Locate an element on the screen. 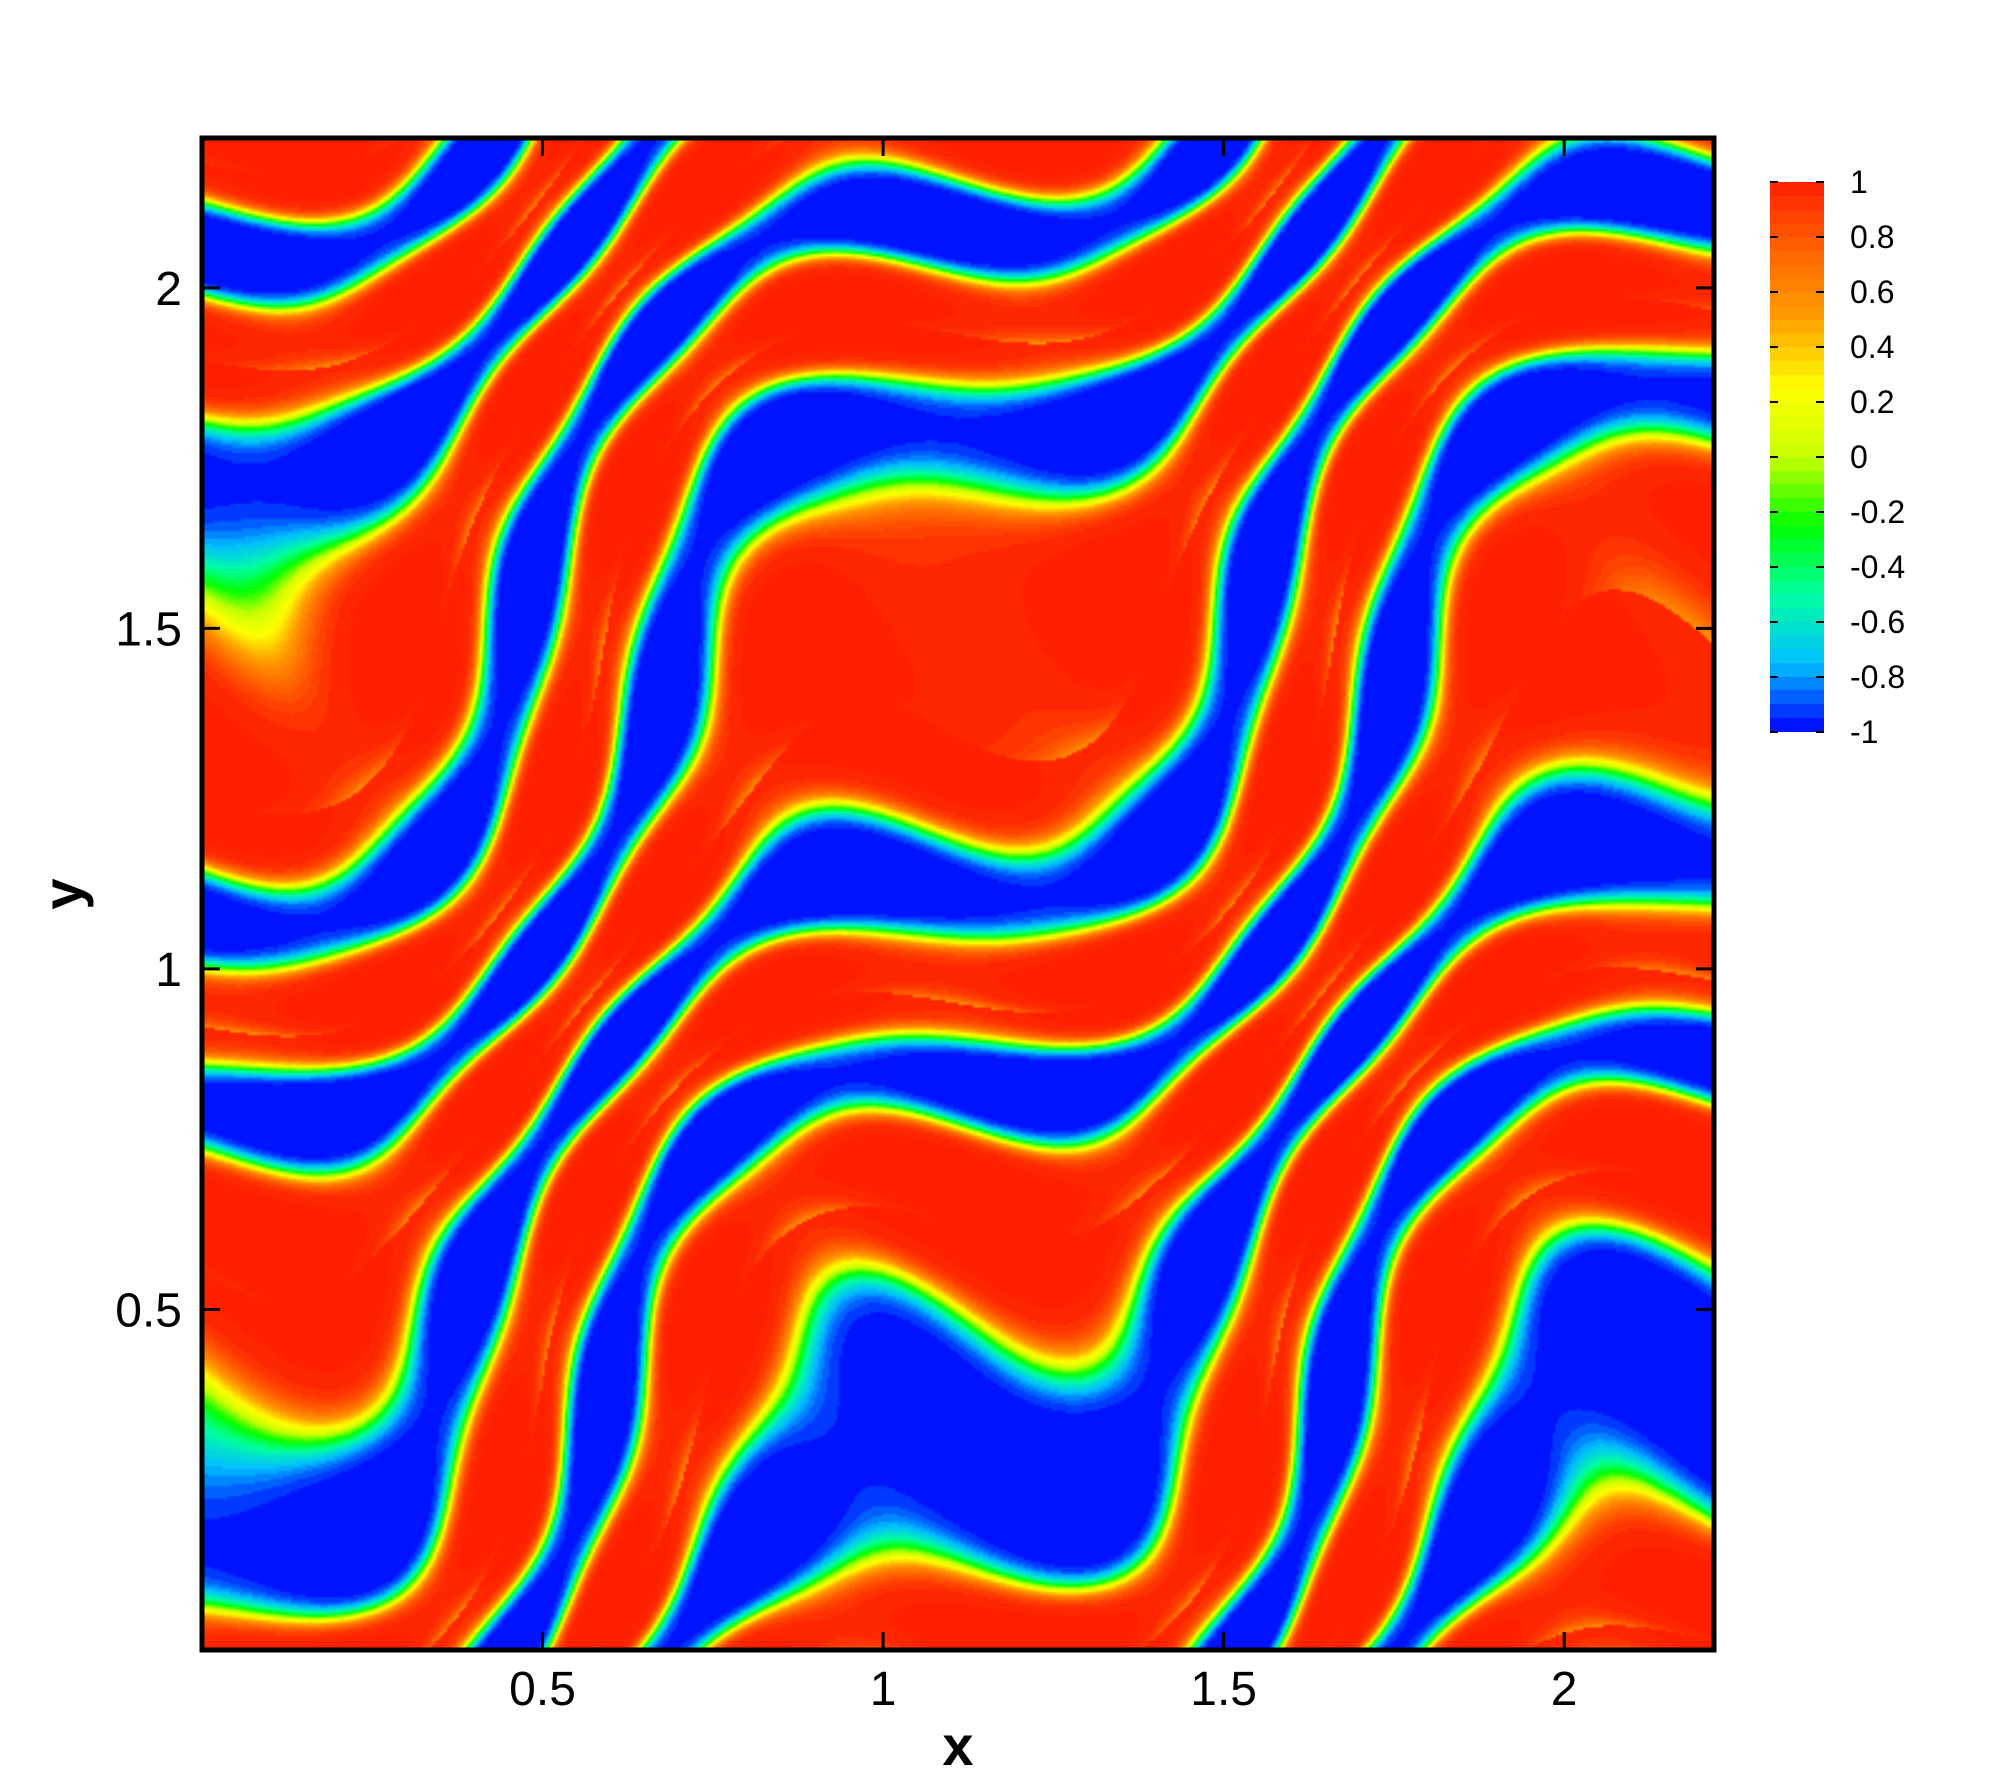 This screenshot has height=1779, width=2000. colorbar-label: 1 is located at coordinates (1859, 182).